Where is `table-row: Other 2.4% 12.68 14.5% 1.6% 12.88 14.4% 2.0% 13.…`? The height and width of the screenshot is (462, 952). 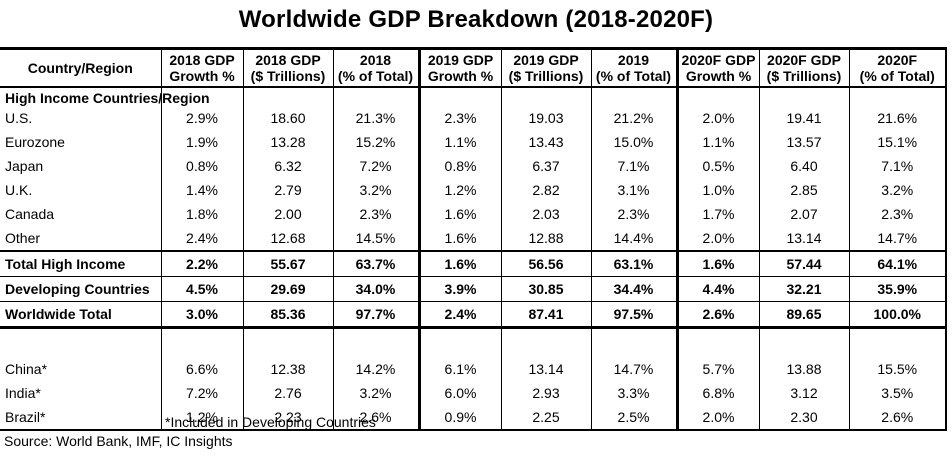 table-row: Other 2.4% 12.68 14.5% 1.6% 12.88 14.4% 2.0% 13.… is located at coordinates (473, 238).